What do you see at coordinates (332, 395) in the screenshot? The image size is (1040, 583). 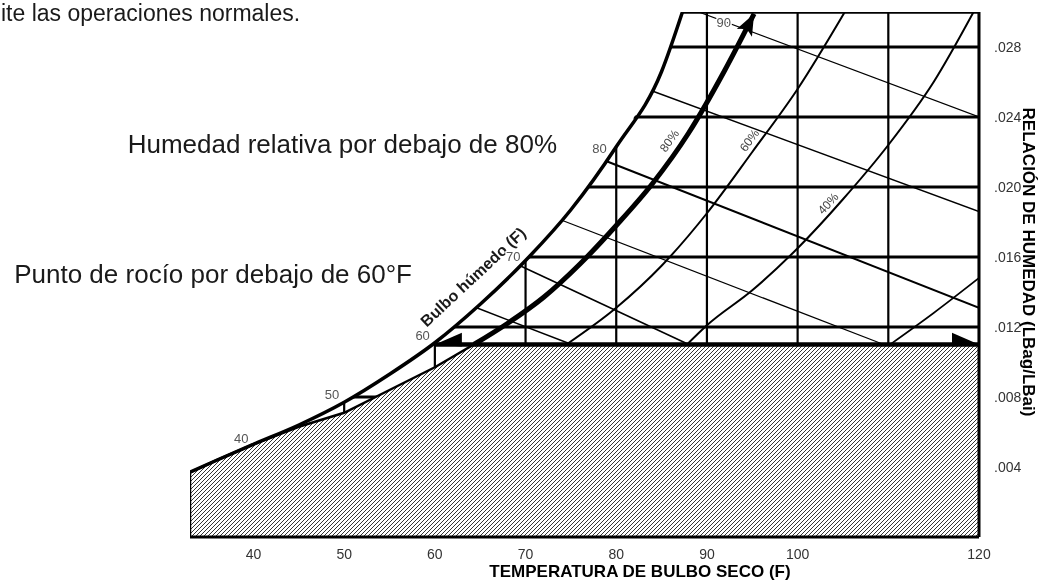 I see `annotation: 50` at bounding box center [332, 395].